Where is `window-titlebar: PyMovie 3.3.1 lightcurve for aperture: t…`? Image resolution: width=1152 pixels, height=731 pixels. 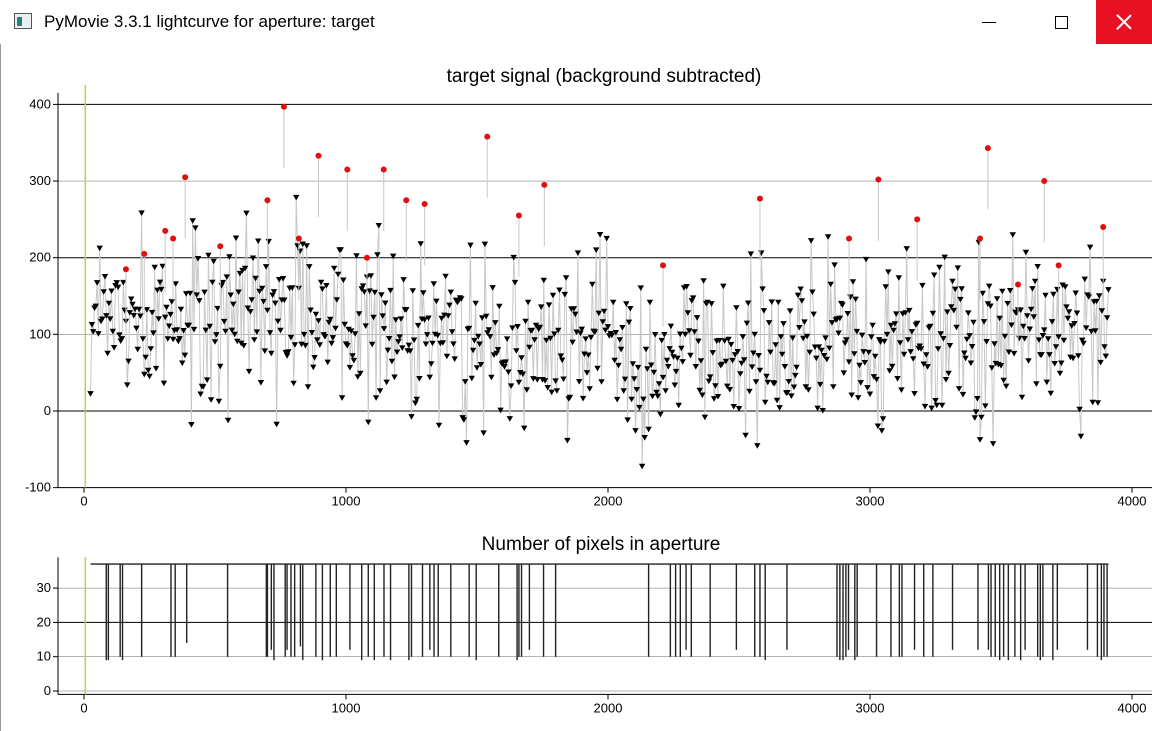 window-titlebar: PyMovie 3.3.1 lightcurve for aperture: t… is located at coordinates (576, 22).